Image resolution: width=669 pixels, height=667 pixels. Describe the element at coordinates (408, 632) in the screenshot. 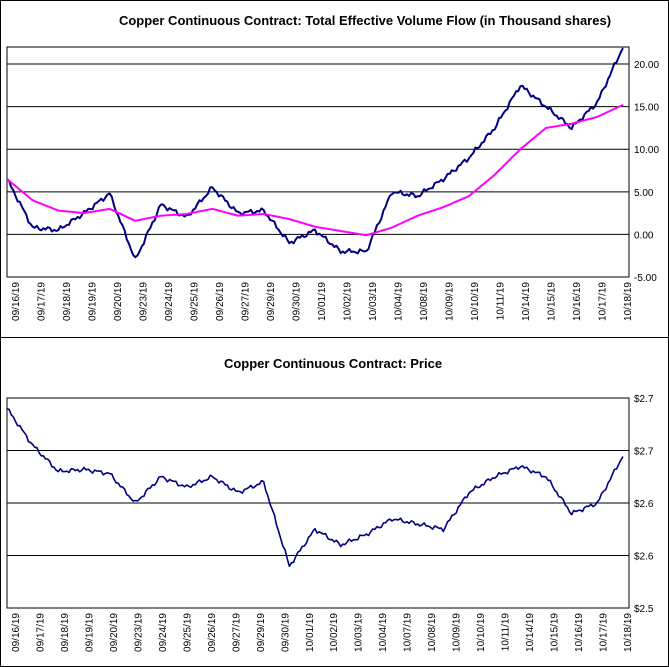

I see `x-tick-label: 10/07/19` at that location.